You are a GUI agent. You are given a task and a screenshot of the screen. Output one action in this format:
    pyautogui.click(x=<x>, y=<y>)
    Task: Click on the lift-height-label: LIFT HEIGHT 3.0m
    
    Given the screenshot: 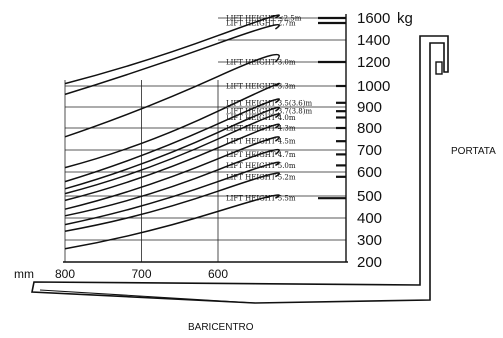 What is the action you would take?
    pyautogui.click(x=261, y=63)
    